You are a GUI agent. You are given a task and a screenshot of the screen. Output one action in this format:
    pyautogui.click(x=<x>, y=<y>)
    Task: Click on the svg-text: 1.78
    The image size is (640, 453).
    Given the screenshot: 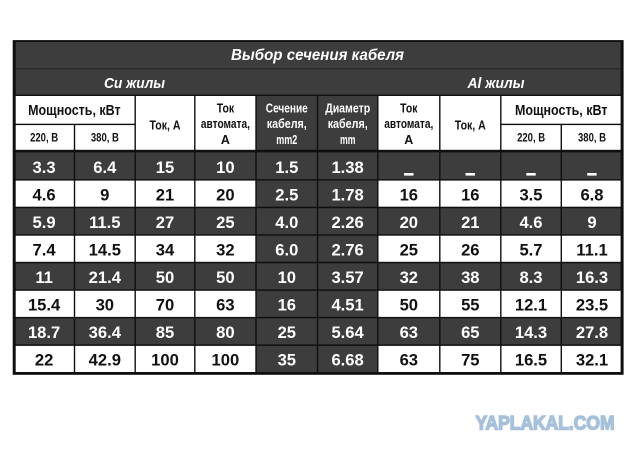 What is the action you would take?
    pyautogui.click(x=347, y=194)
    